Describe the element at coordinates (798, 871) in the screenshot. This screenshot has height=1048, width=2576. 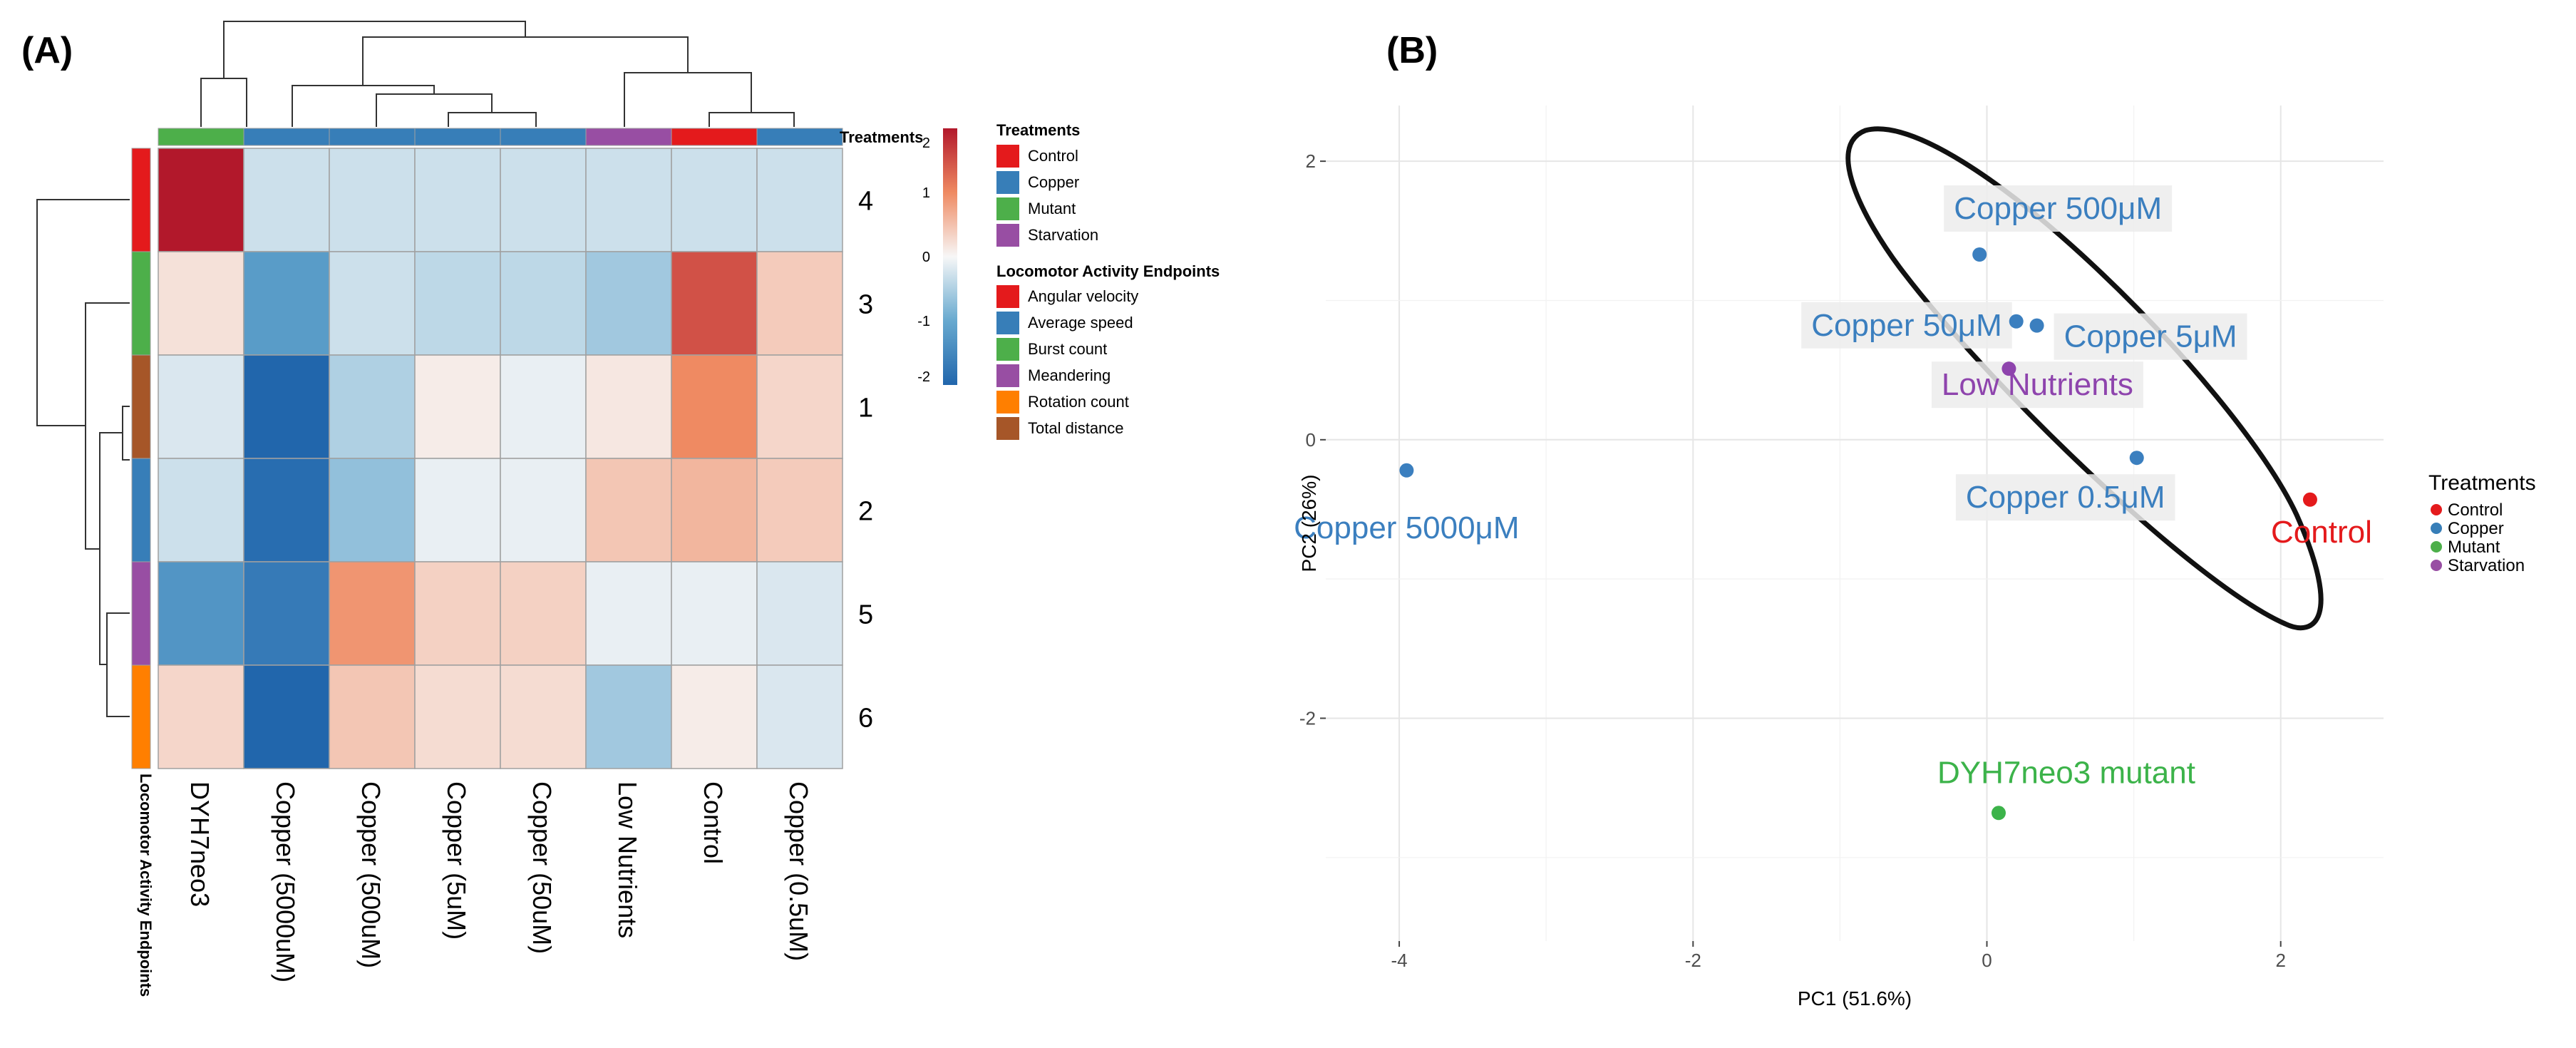
I see `heatmap-column-label: Copper (0.5uM)` at that location.